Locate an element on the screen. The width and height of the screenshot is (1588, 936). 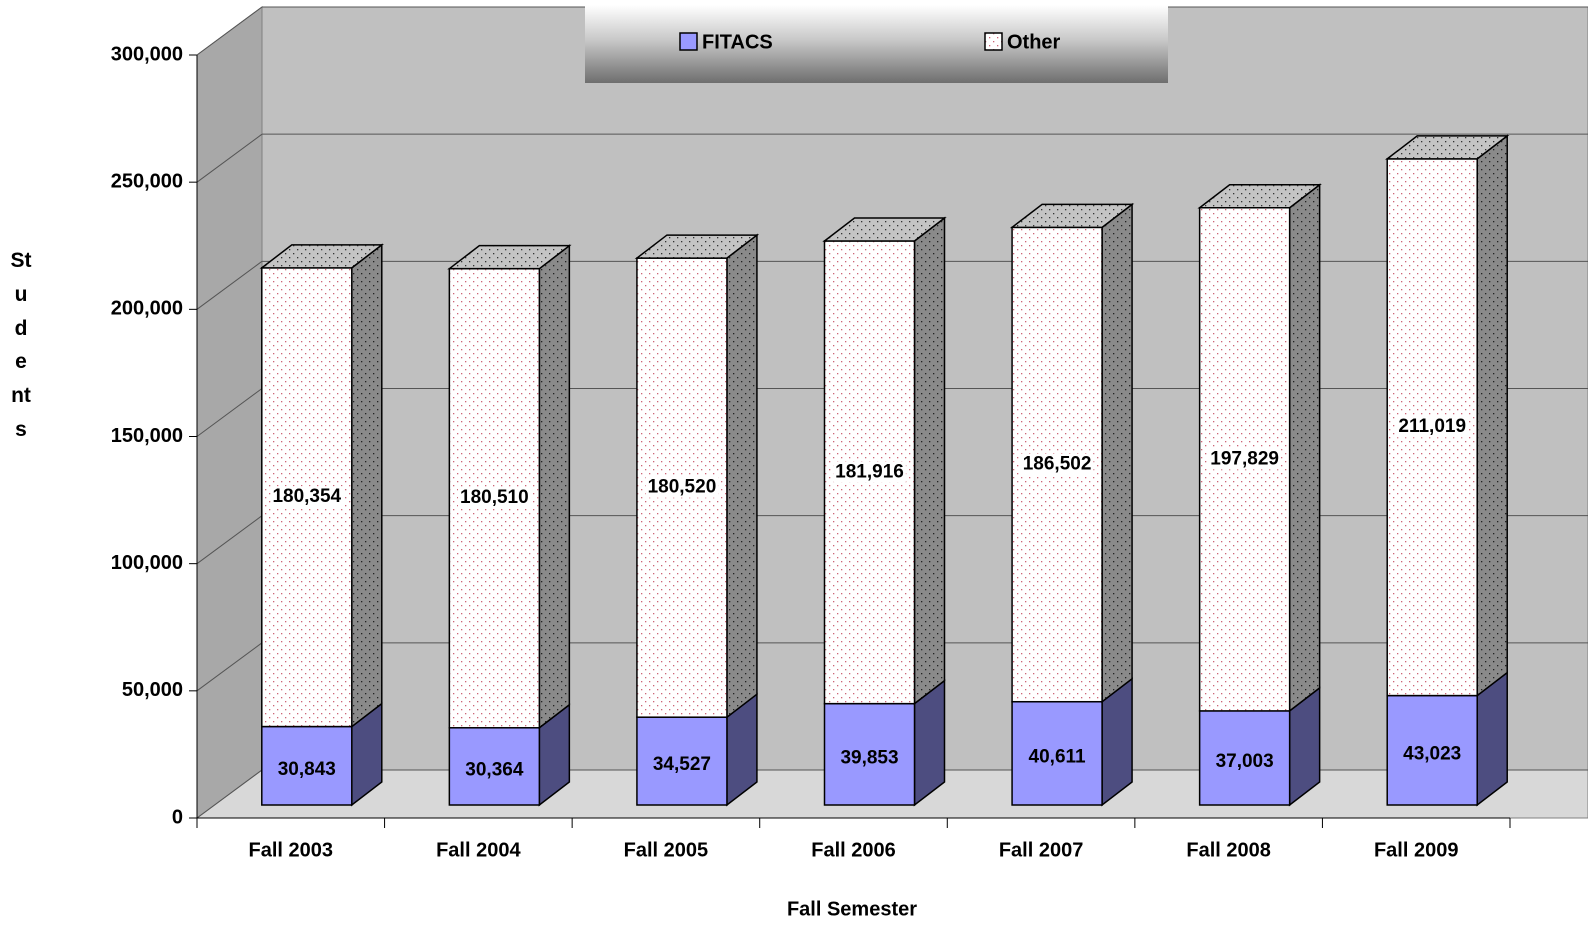
x-tick-label: Fall 2005 is located at coordinates (666, 850).